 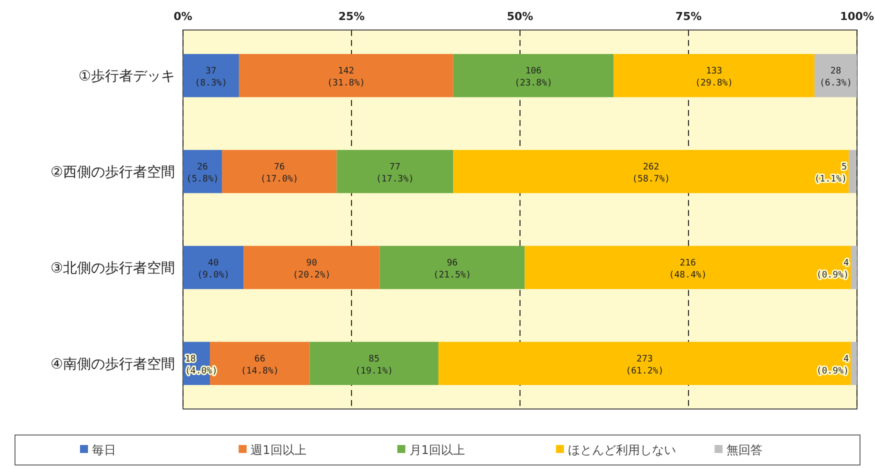 What do you see at coordinates (857, 16) in the screenshot?
I see `x-tick-label: 100%` at bounding box center [857, 16].